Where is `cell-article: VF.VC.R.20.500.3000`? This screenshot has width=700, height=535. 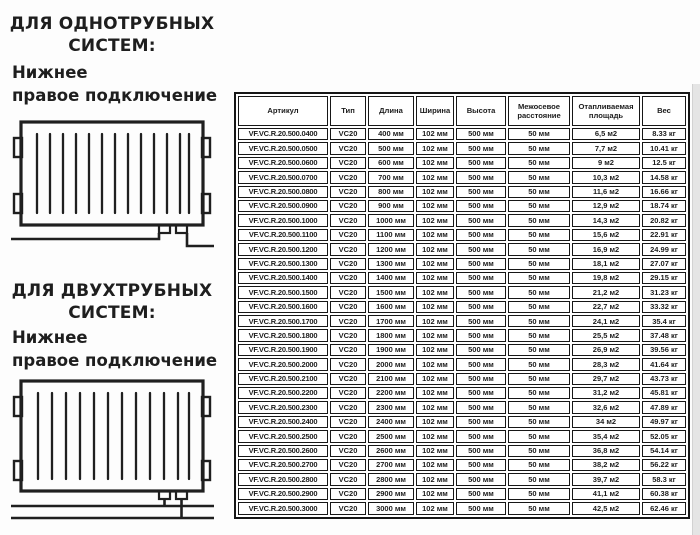 cell-article: VF.VC.R.20.500.3000 is located at coordinates (283, 508).